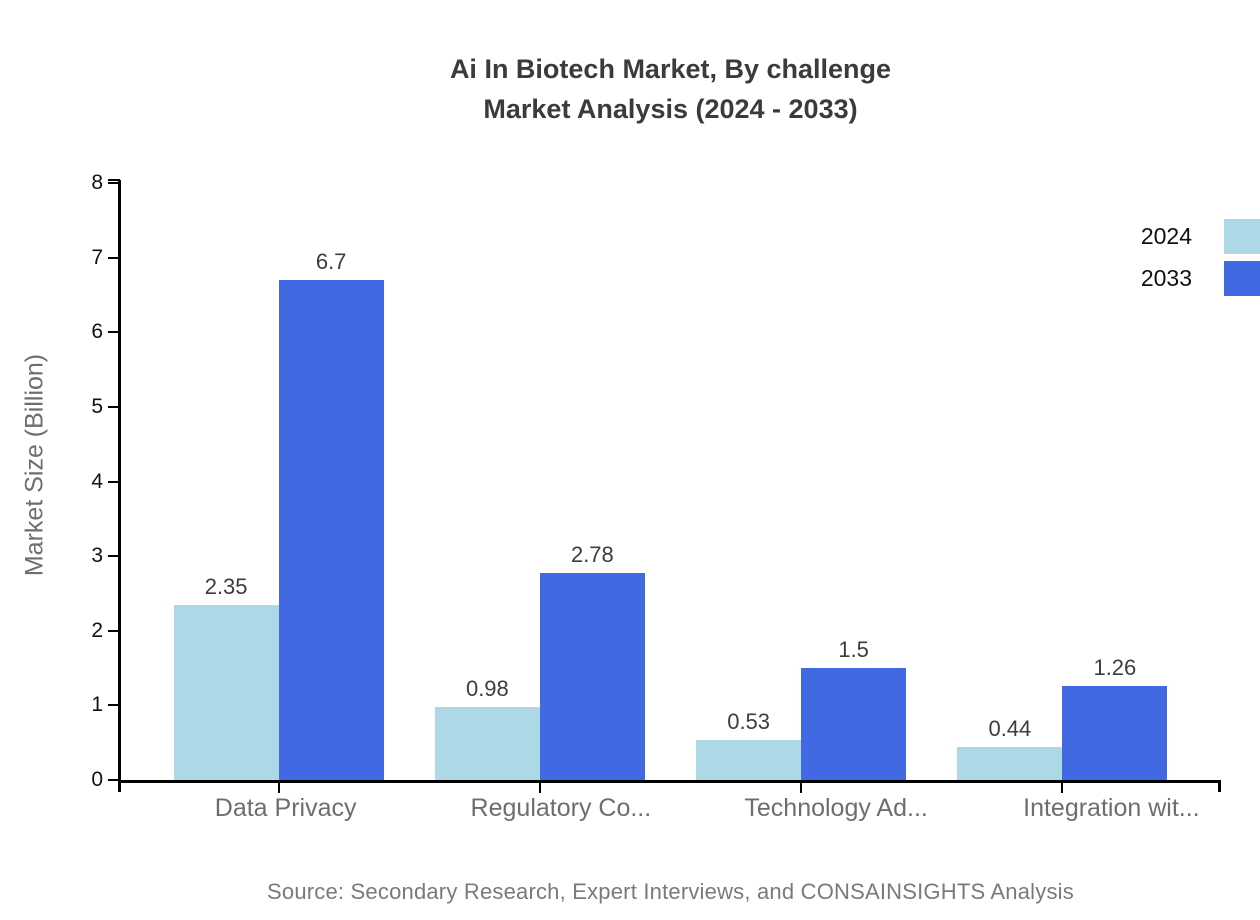  I want to click on x-axis-category-label: Data Privacy, so click(285, 808).